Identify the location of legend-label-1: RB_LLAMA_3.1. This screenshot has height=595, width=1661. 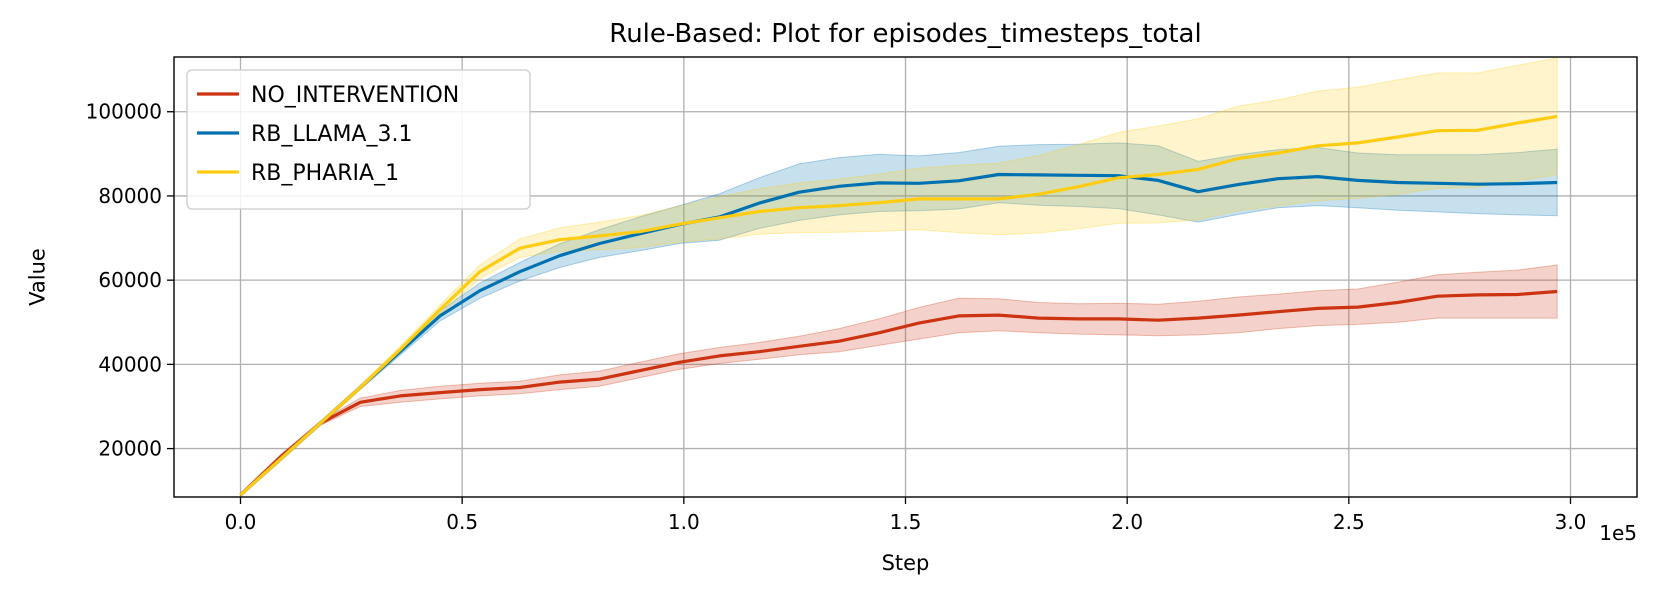
(331, 134).